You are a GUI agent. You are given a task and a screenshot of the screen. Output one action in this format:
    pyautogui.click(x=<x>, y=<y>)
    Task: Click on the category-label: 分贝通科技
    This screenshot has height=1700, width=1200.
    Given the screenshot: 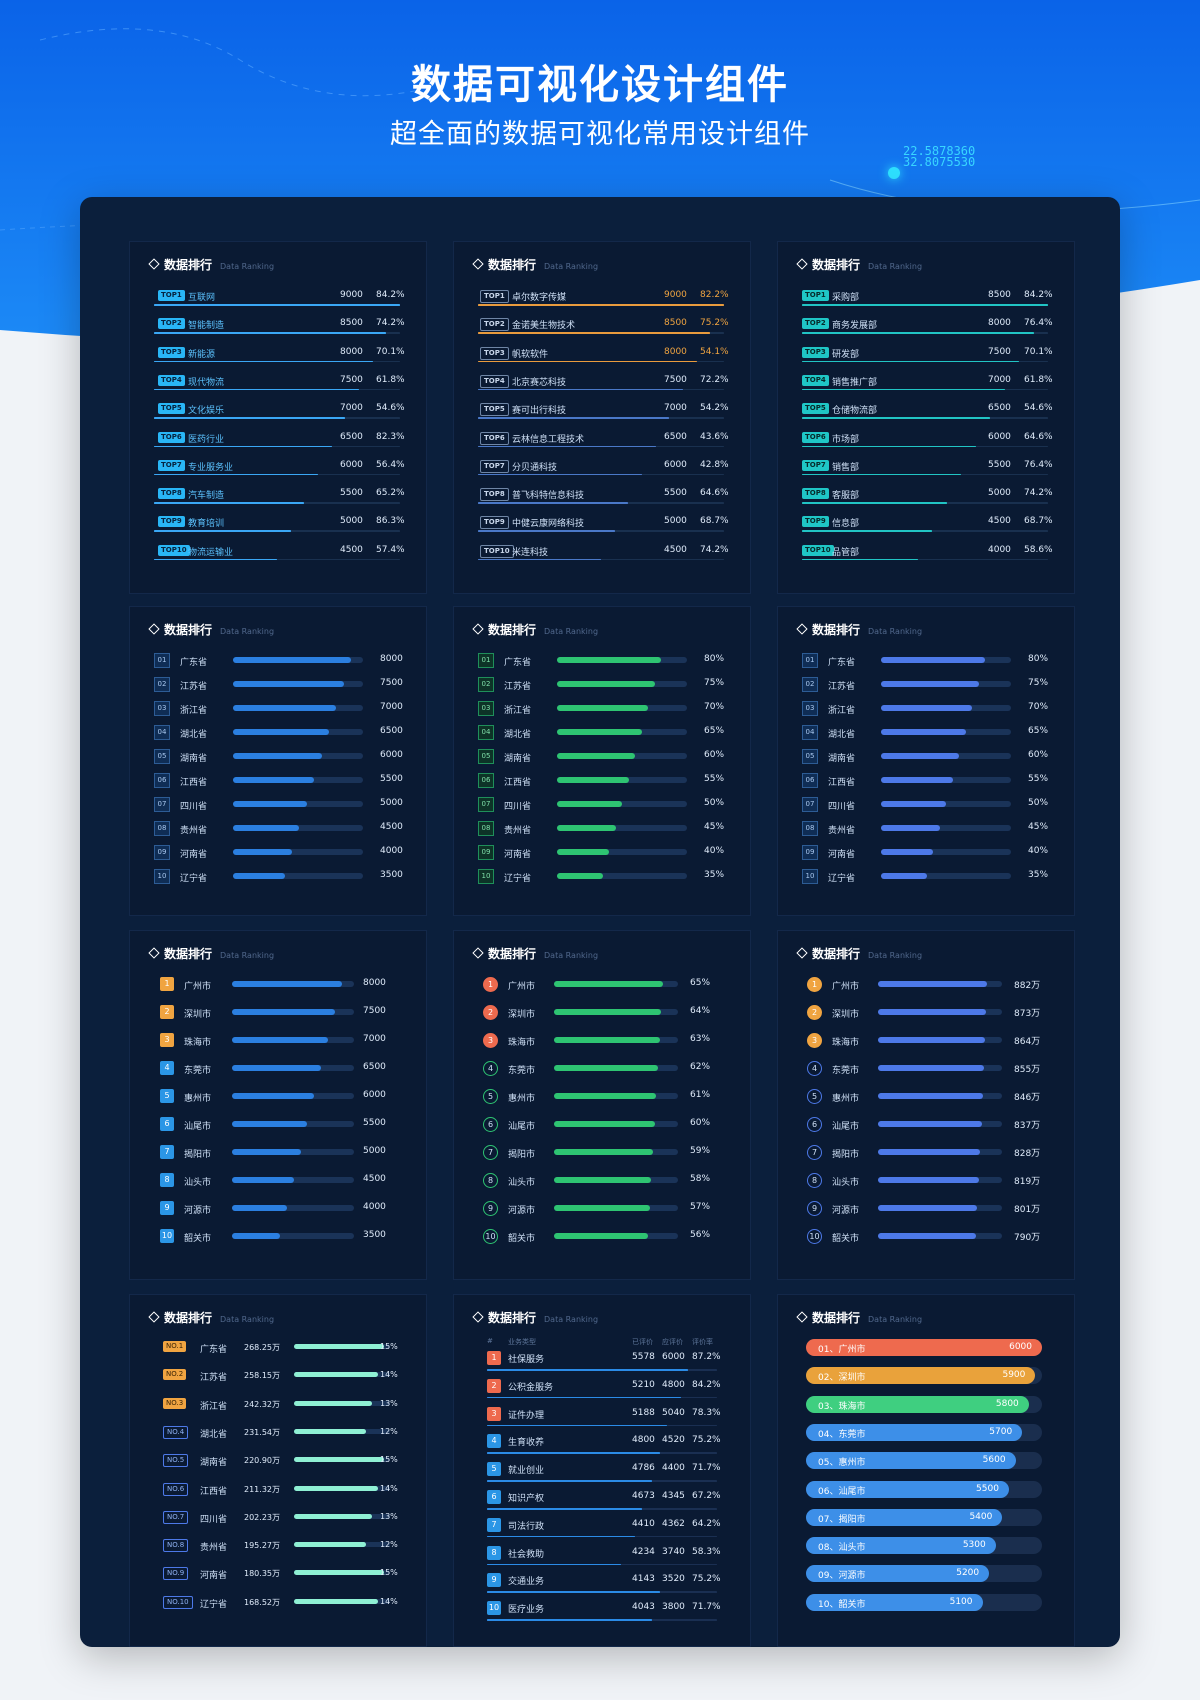 What is the action you would take?
    pyautogui.click(x=535, y=467)
    